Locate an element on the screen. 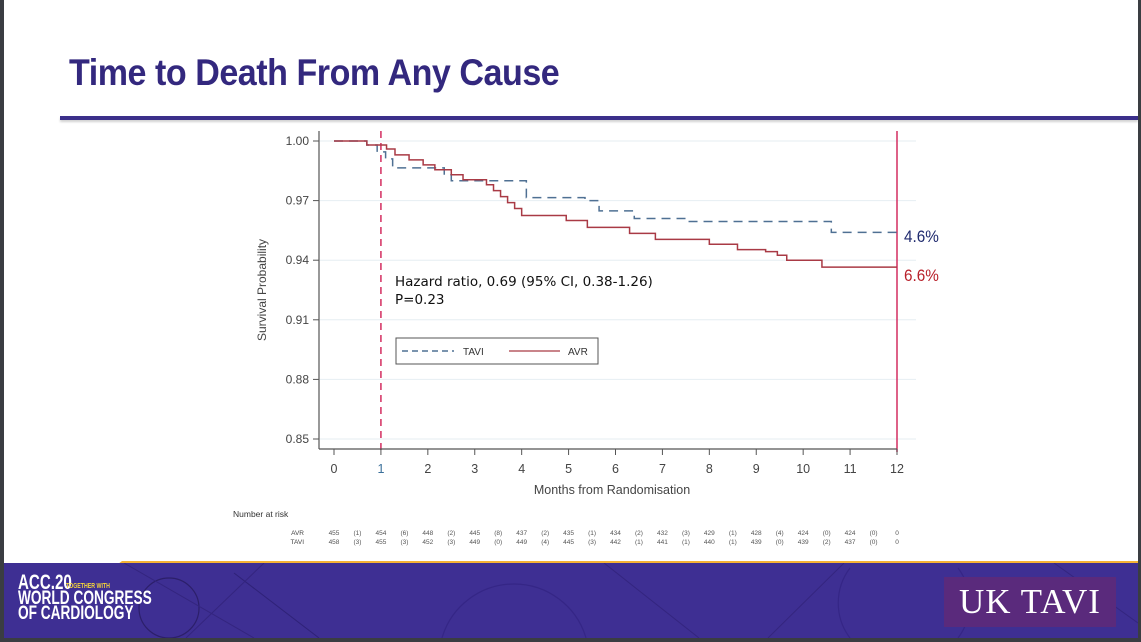 This screenshot has height=642, width=1141. x-tick-label: 6 is located at coordinates (615, 469).